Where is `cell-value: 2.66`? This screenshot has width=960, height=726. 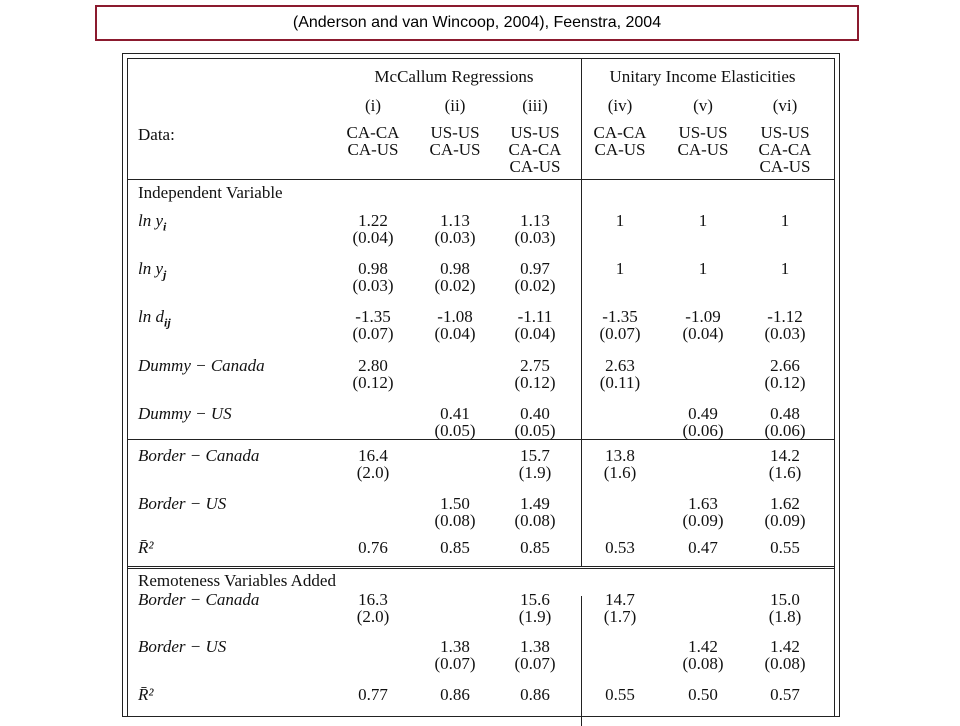
cell-value: 2.66 is located at coordinates (785, 365).